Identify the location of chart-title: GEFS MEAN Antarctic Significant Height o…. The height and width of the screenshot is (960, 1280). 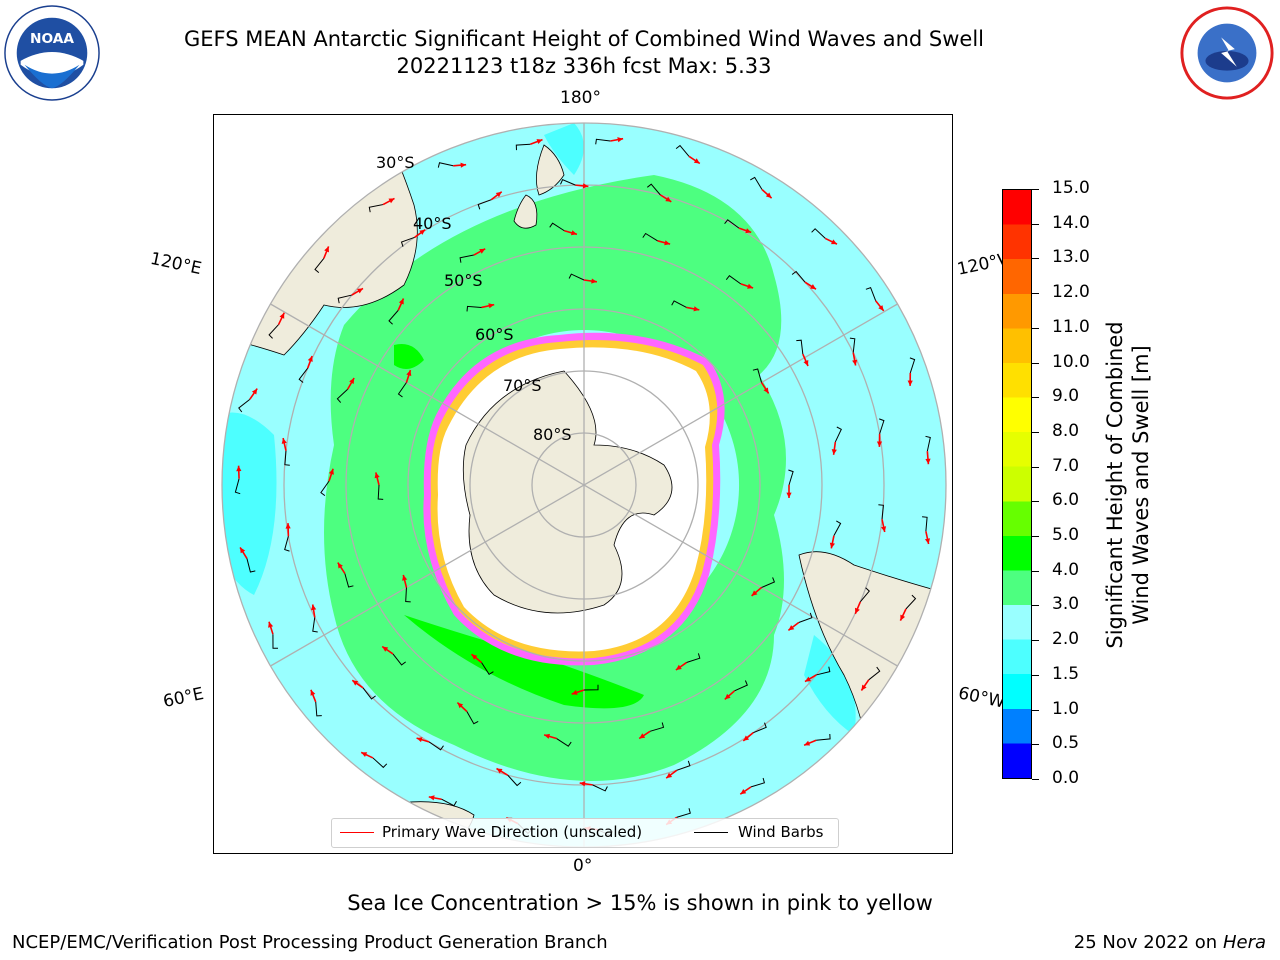
(584, 39).